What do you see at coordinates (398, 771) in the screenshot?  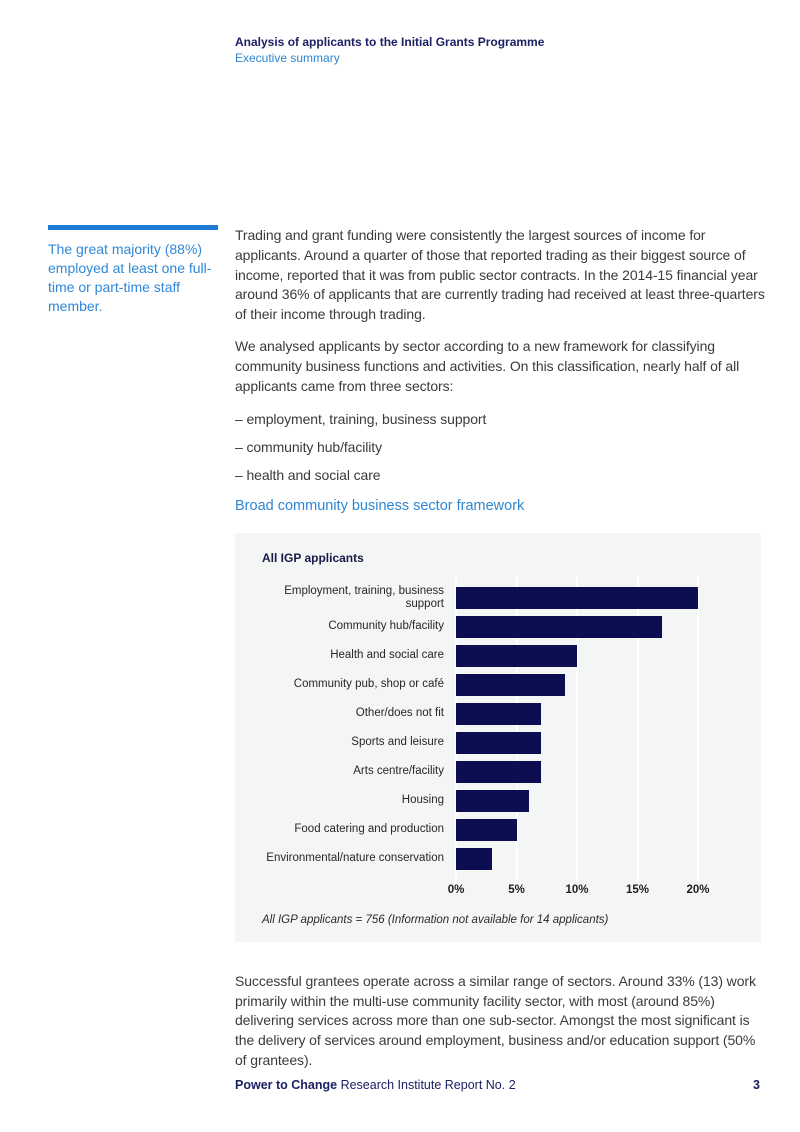 I see `bar-label: Arts centre/facility` at bounding box center [398, 771].